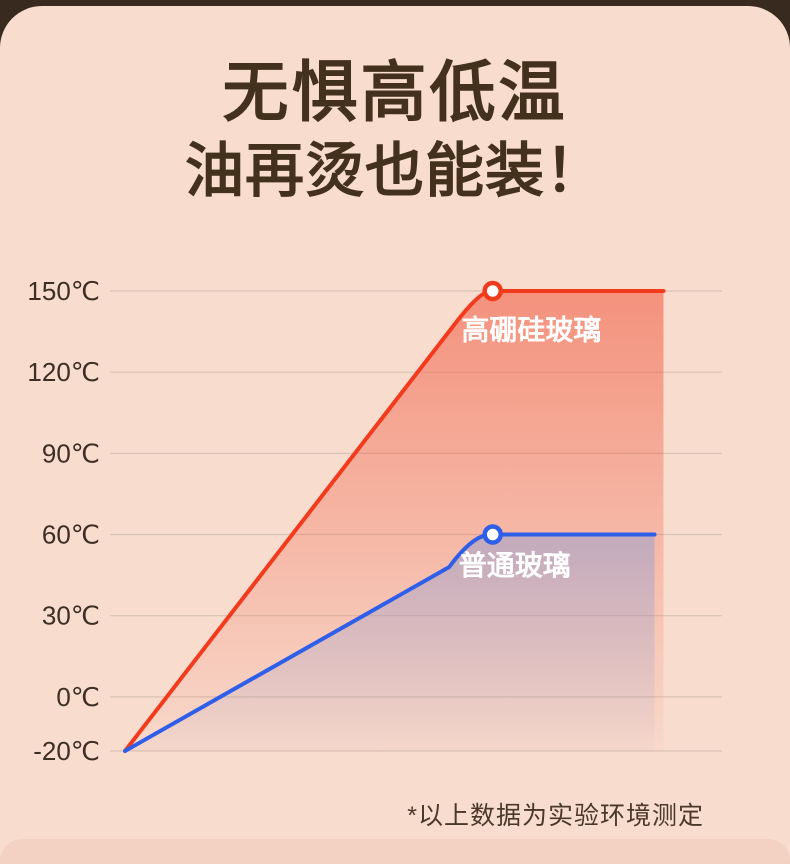 The image size is (790, 864). I want to click on y-tick-label: 90℃, so click(71, 453).